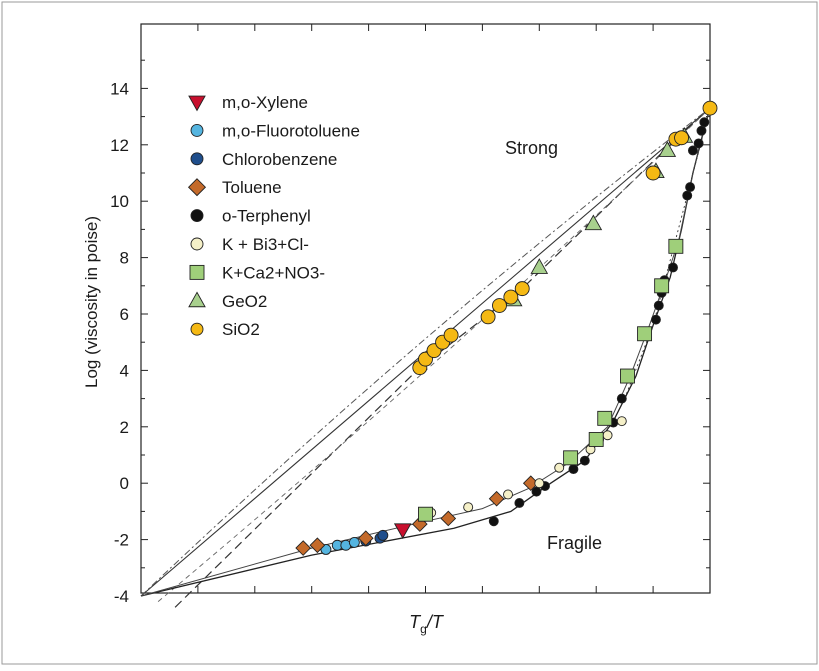  I want to click on legend-label: Toluene, so click(252, 187).